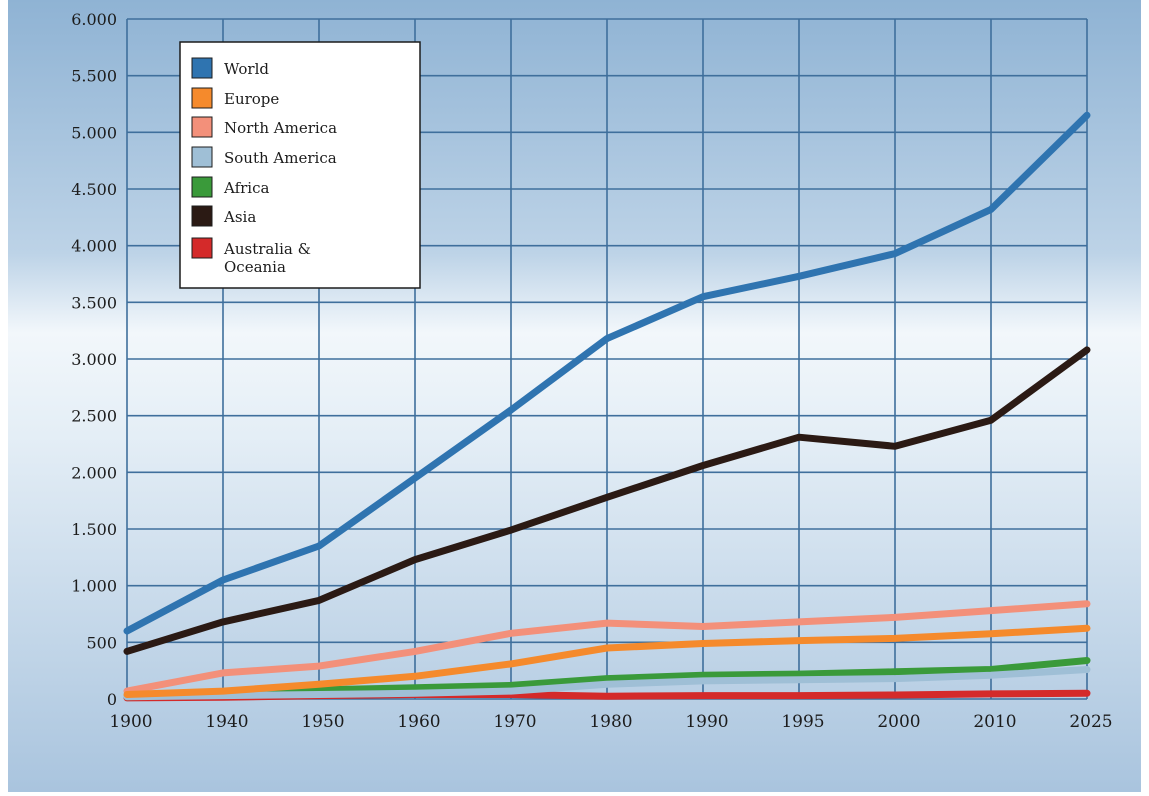  What do you see at coordinates (994, 722) in the screenshot?
I see `x-tick-label: 2010` at bounding box center [994, 722].